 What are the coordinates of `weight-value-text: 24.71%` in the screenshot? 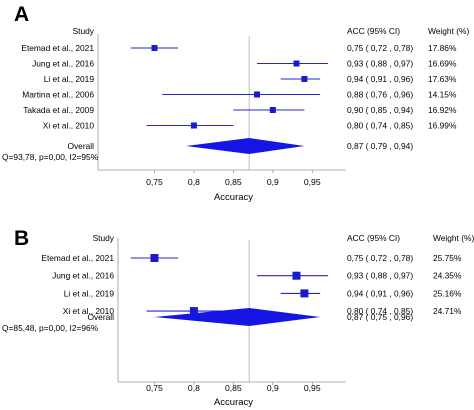 It's located at (447, 311).